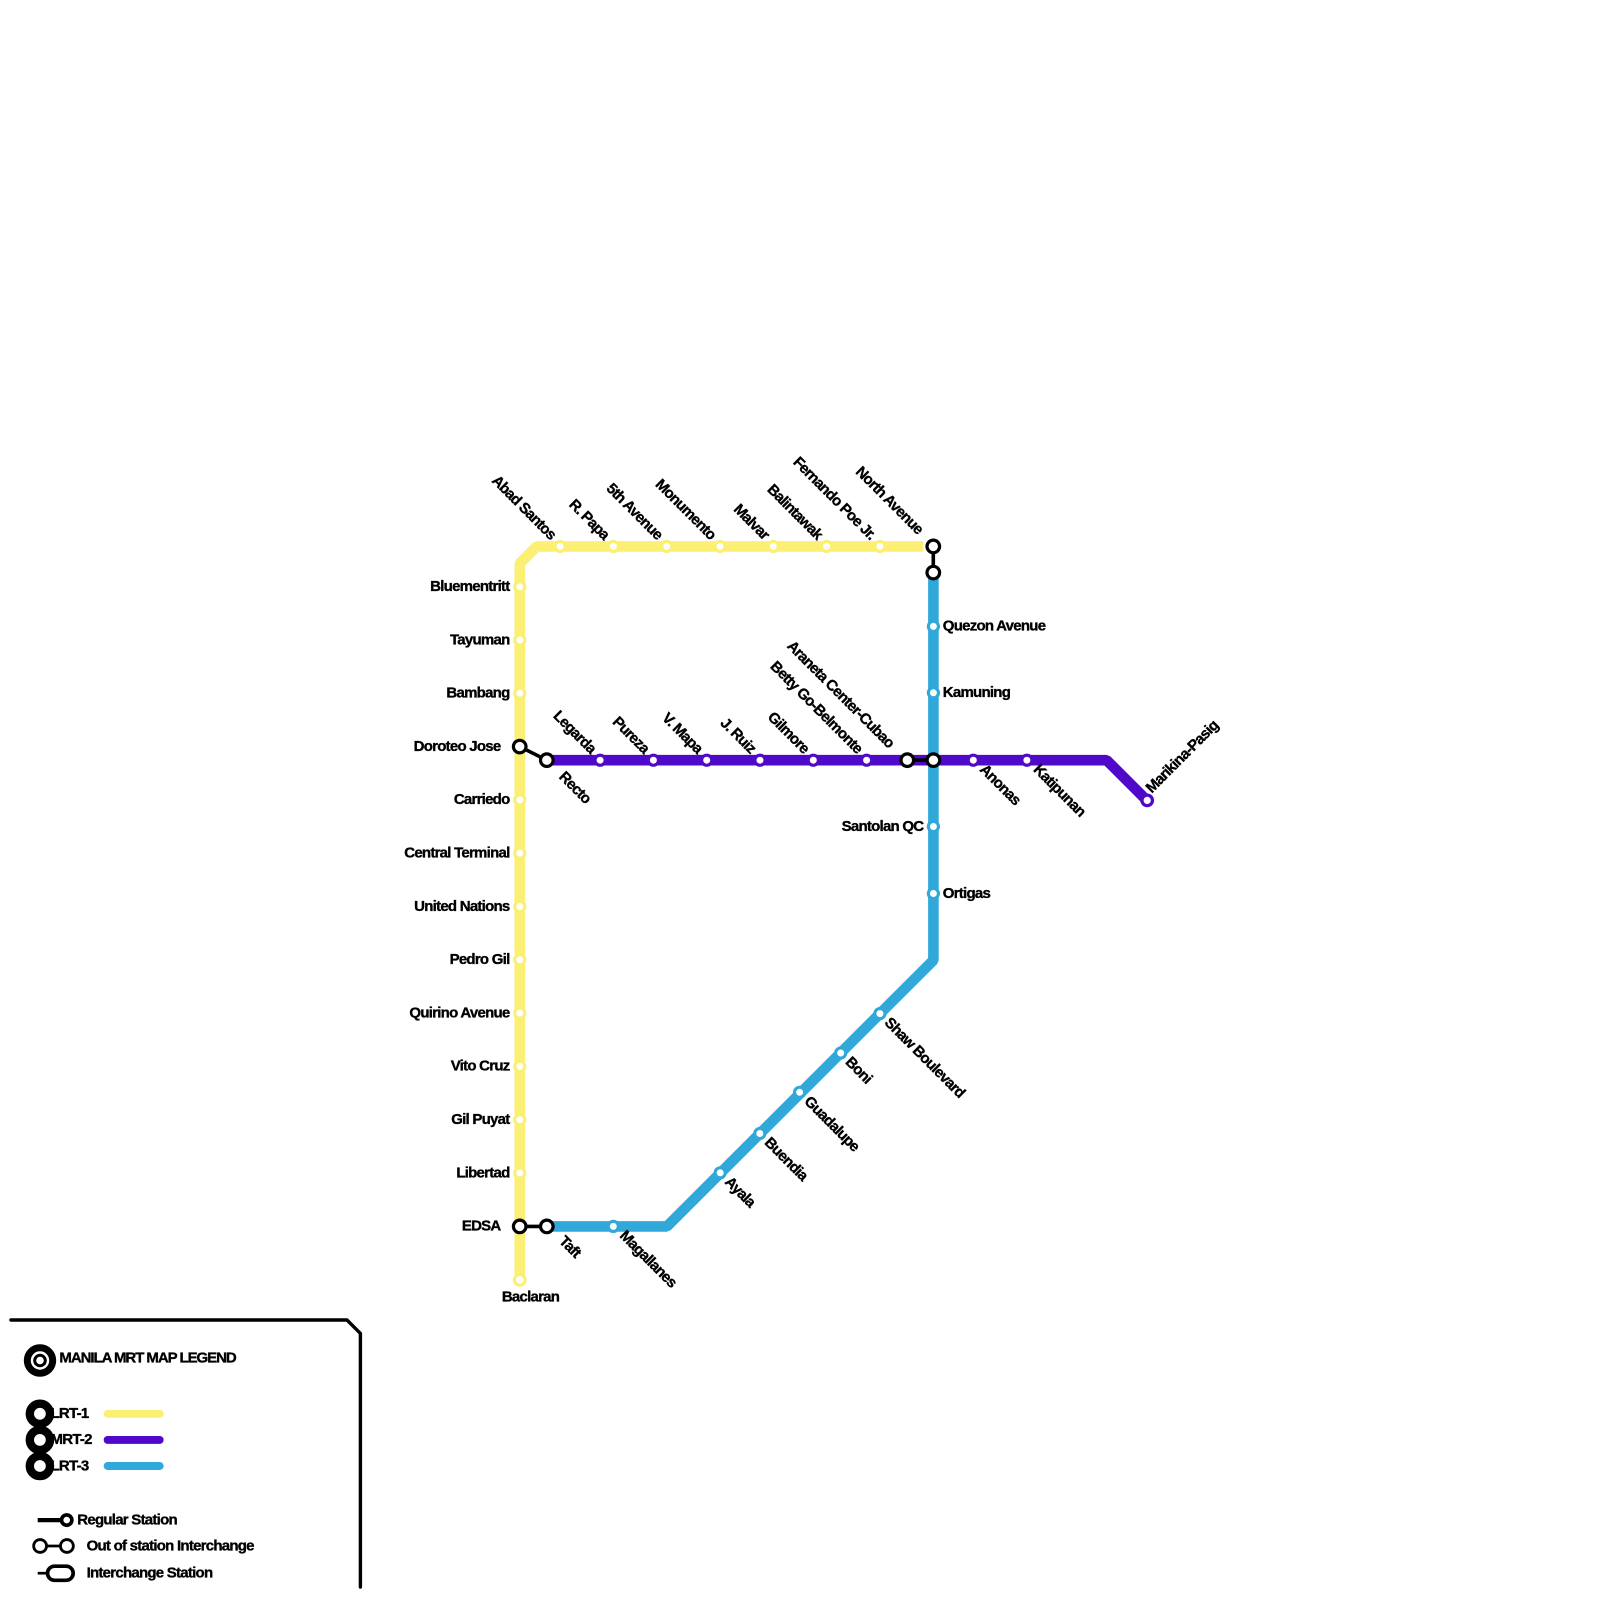 The image size is (1600, 1600). What do you see at coordinates (171, 1545) in the screenshot?
I see `svg-text: Out of station Interchange` at bounding box center [171, 1545].